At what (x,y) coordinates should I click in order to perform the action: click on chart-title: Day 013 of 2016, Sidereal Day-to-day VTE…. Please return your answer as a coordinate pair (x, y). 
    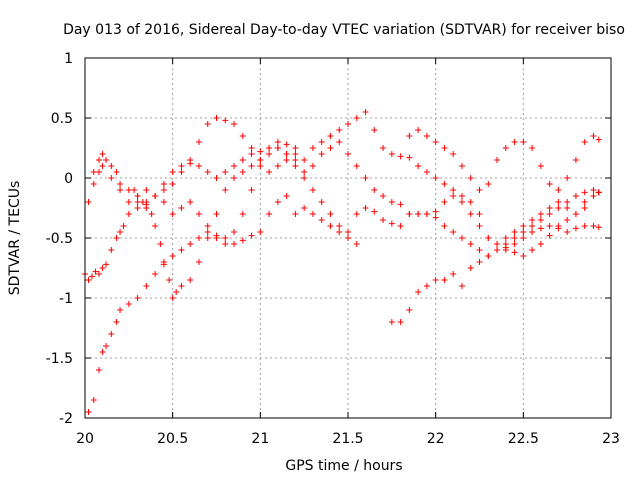
    Looking at the image, I should click on (344, 30).